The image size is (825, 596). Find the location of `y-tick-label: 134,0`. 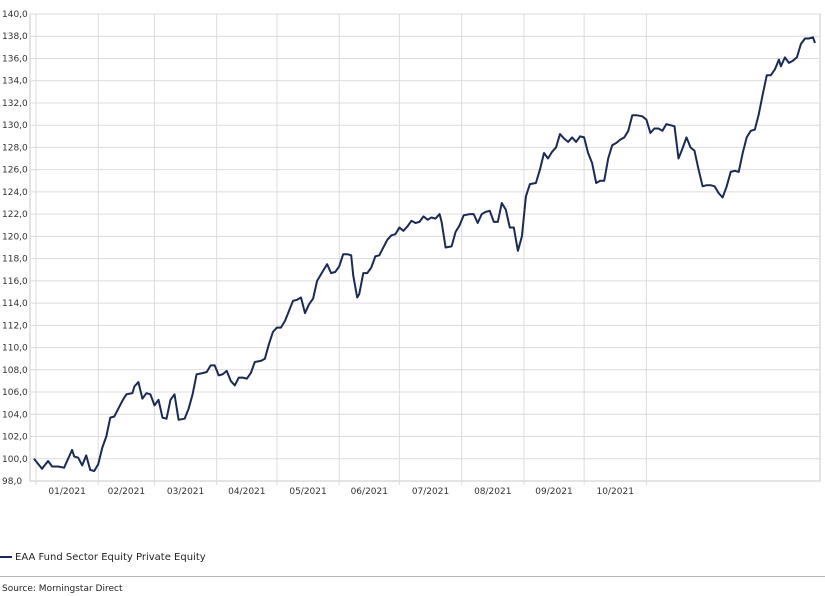

y-tick-label: 134,0 is located at coordinates (15, 82).